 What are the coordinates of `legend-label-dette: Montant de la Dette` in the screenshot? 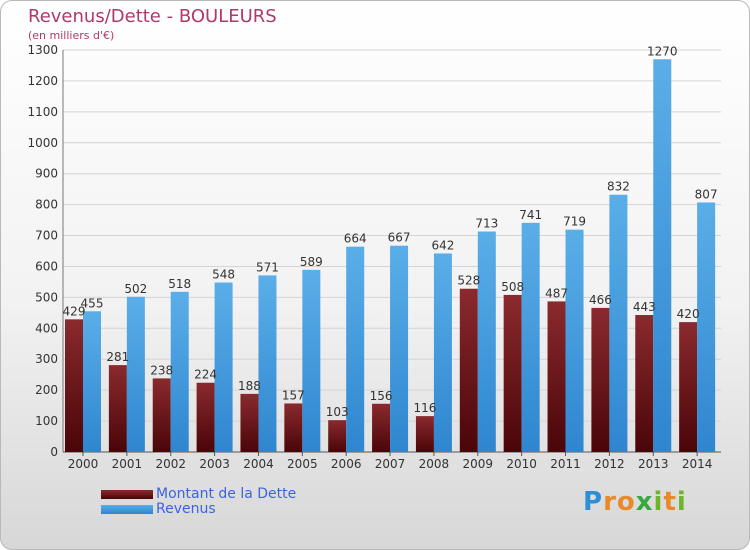 It's located at (226, 494).